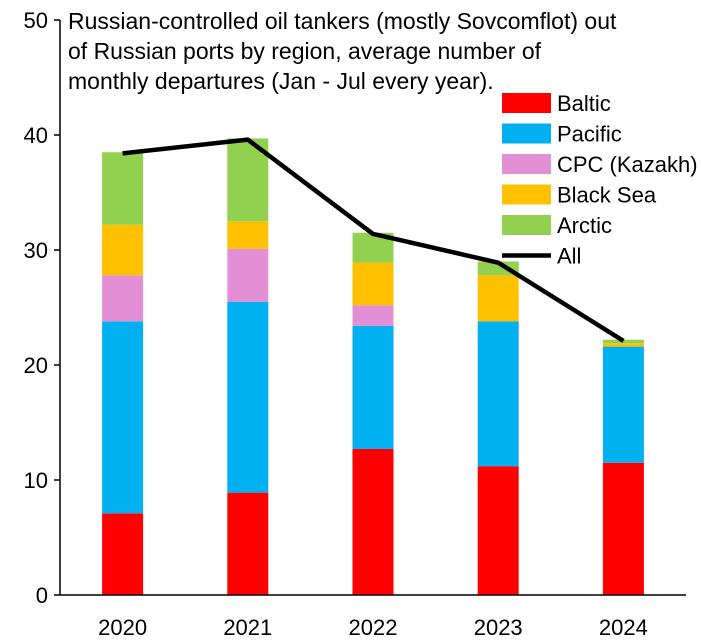 This screenshot has height=642, width=703. What do you see at coordinates (123, 298) in the screenshot?
I see `bar-cpc-kazakh-2020` at bounding box center [123, 298].